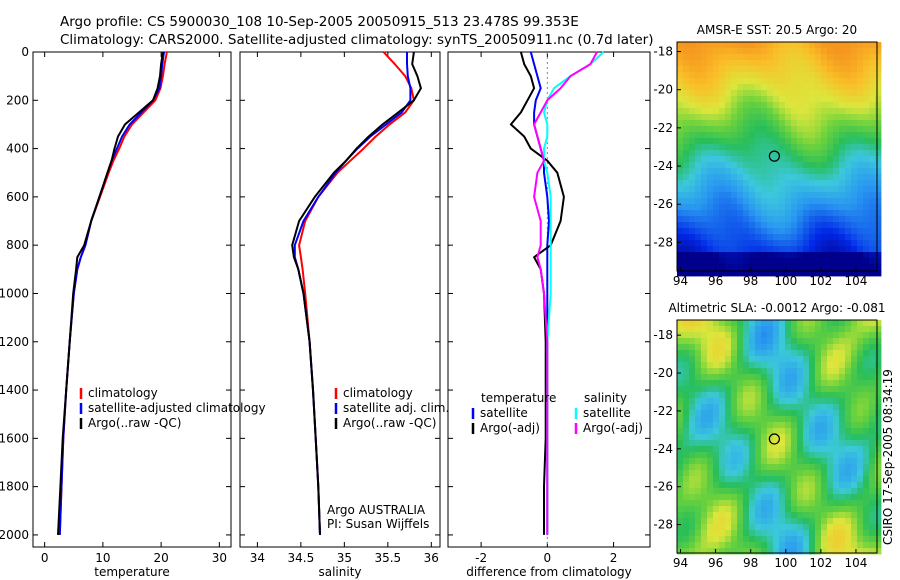 The width and height of the screenshot is (900, 580). I want to click on x-tick-label: 100, so click(785, 563).